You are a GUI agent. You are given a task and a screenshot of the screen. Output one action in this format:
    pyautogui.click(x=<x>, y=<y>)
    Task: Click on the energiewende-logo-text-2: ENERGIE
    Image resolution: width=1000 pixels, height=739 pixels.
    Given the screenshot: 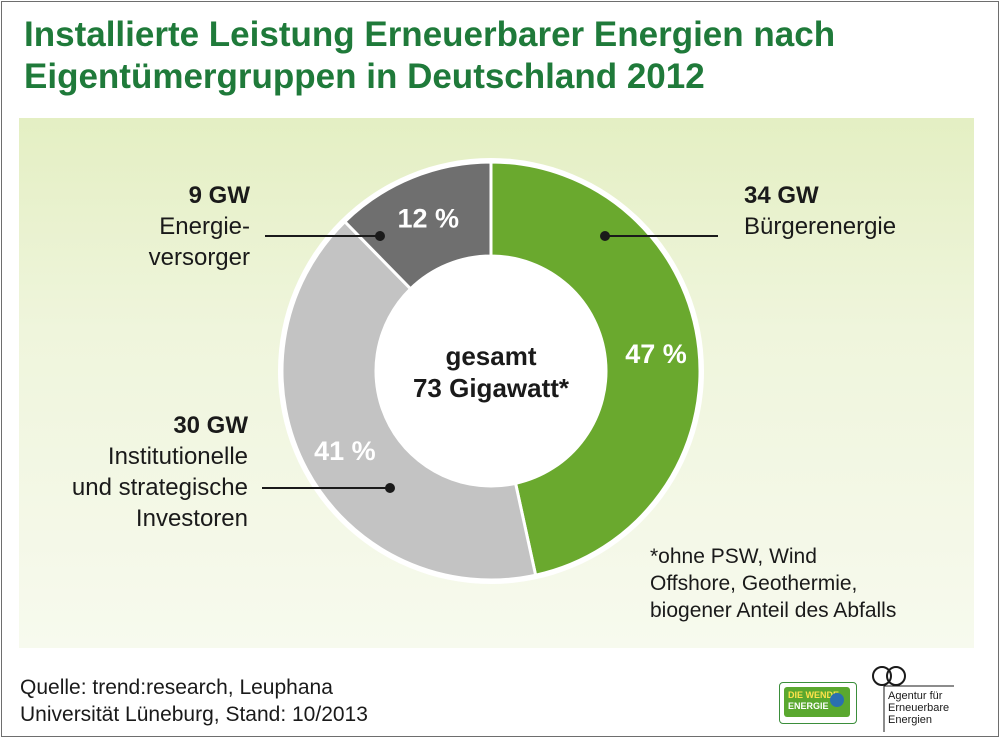 What is the action you would take?
    pyautogui.click(x=808, y=706)
    